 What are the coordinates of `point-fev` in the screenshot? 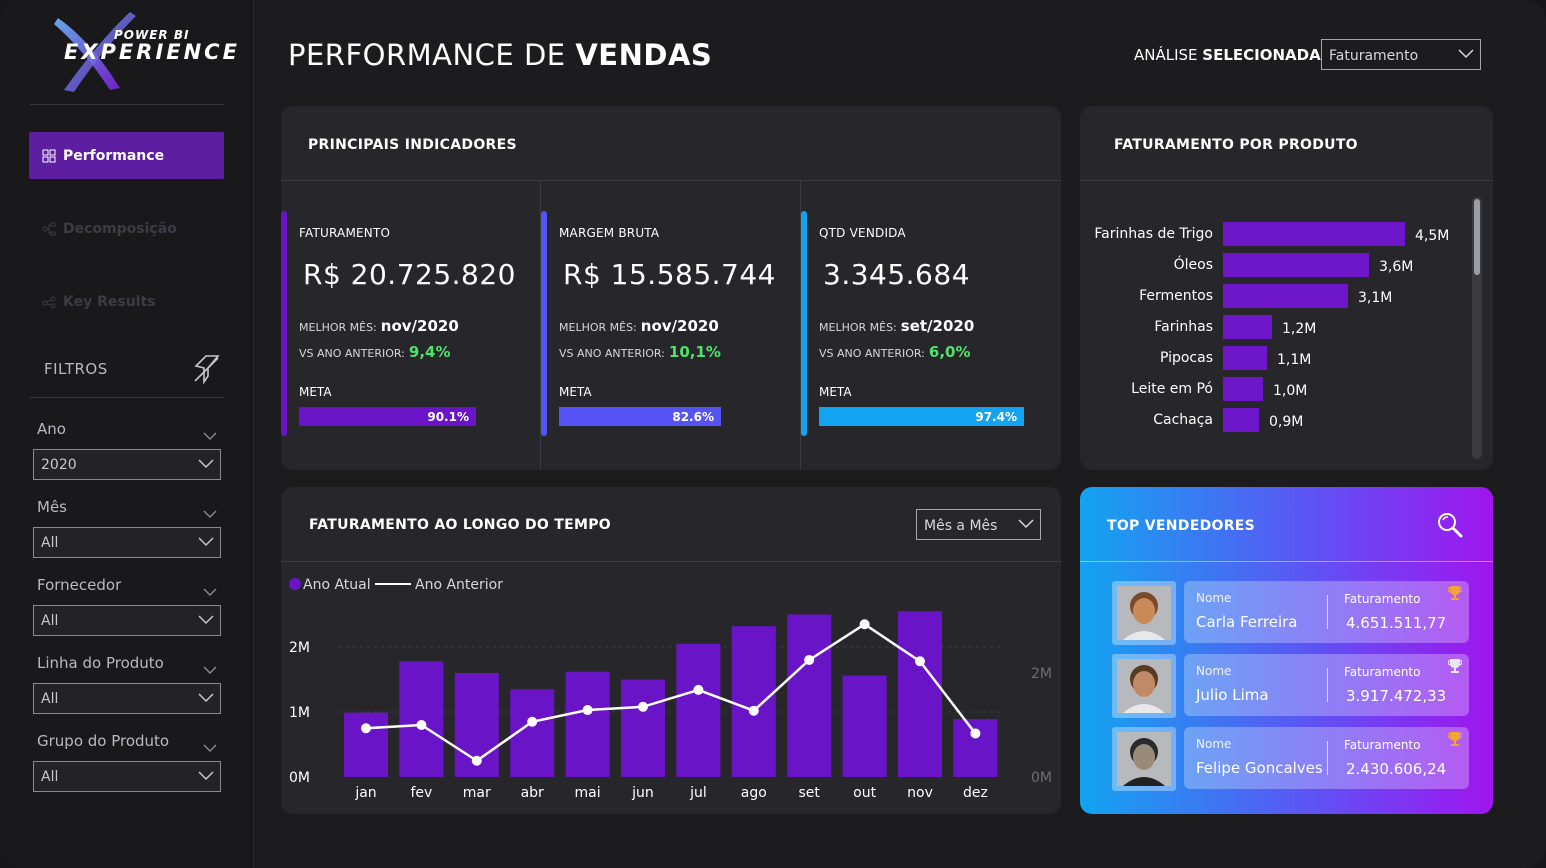 It's located at (421, 725).